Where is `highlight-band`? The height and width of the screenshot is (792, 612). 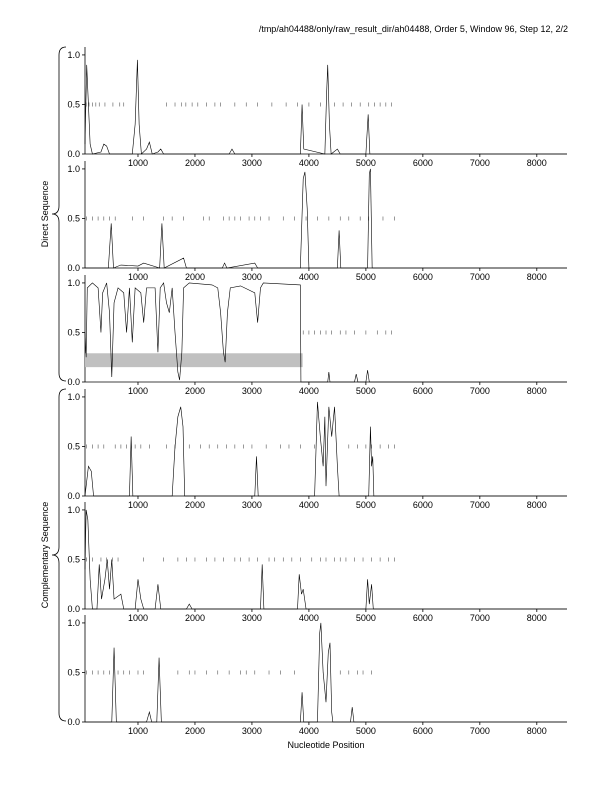 highlight-band is located at coordinates (194, 360).